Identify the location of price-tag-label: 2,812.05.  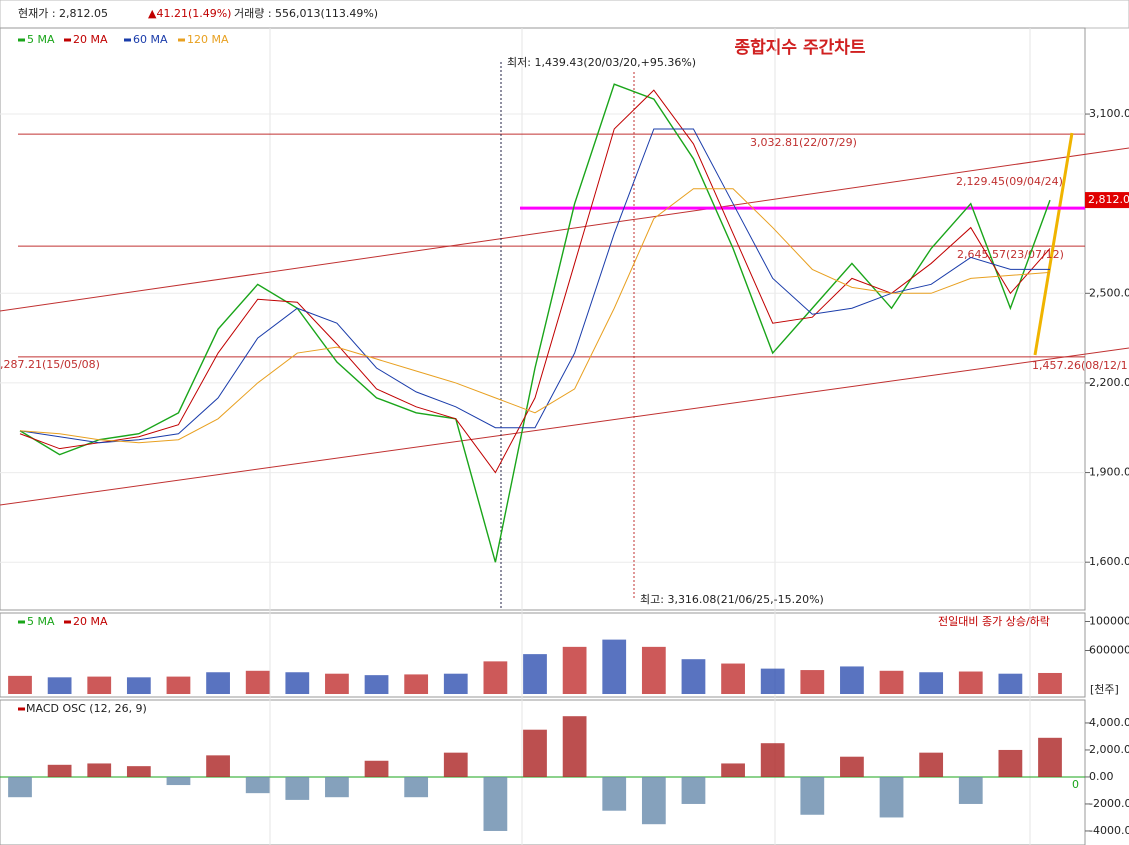
(1108, 199).